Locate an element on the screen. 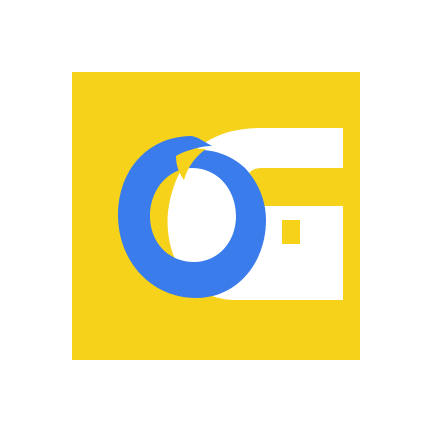  logo-separator is located at coordinates (191, 164).